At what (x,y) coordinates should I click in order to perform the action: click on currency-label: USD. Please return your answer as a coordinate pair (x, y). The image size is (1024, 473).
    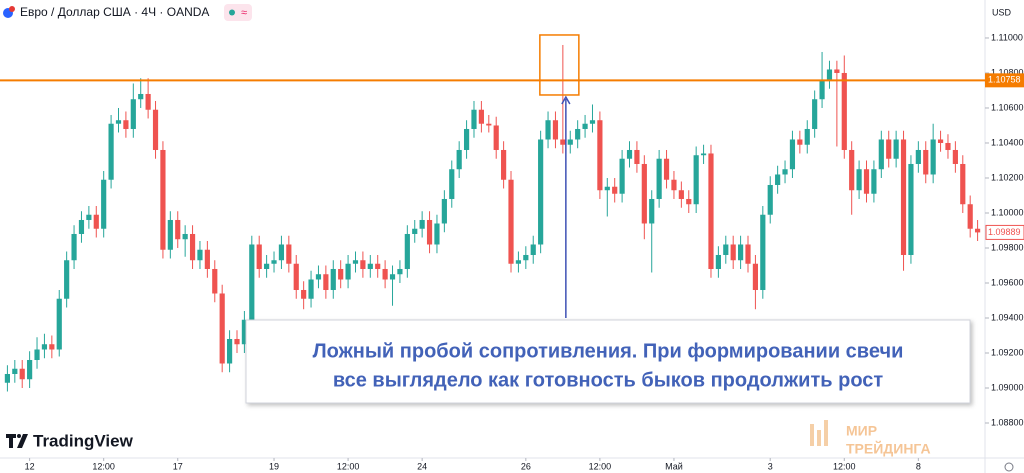
    Looking at the image, I should click on (1002, 12).